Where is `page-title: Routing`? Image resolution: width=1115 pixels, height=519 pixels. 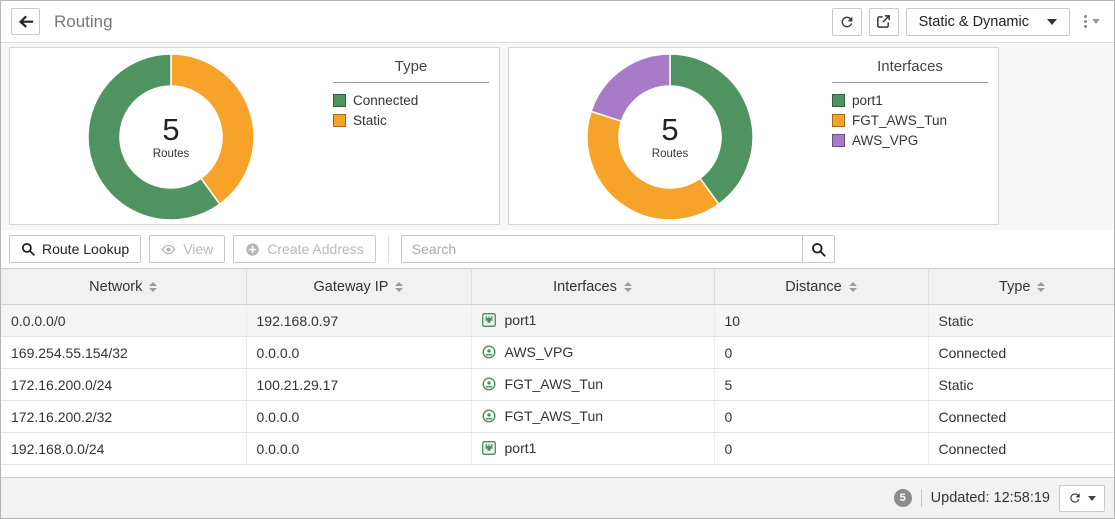
page-title: Routing is located at coordinates (83, 21).